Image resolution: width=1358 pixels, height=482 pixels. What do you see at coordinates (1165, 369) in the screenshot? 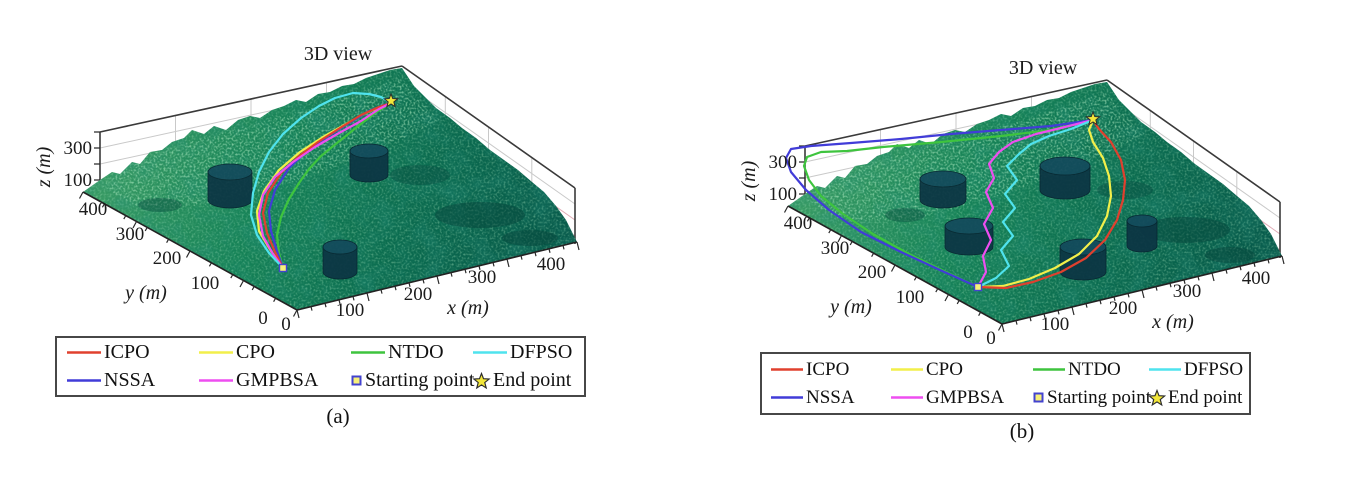
I see `dfpso-line-icon` at bounding box center [1165, 369].